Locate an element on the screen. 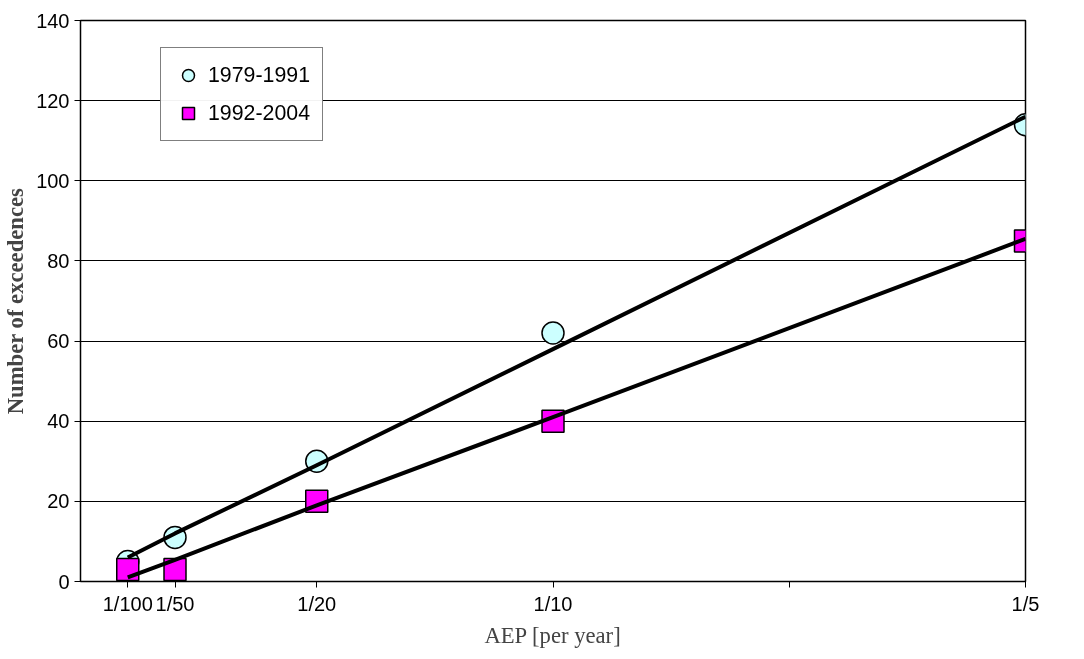 Image resolution: width=1084 pixels, height=659 pixels. y-tick-label: 40 is located at coordinates (58, 421).